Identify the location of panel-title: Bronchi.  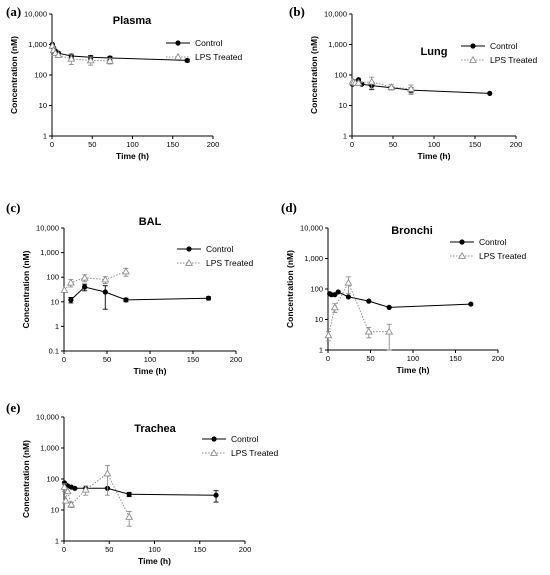
(412, 231).